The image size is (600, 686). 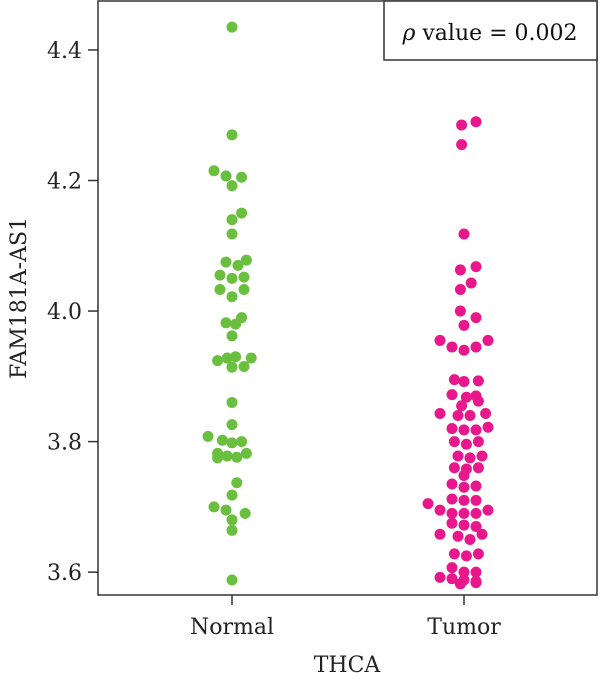 What do you see at coordinates (64, 573) in the screenshot?
I see `y-tick-label: 3.6` at bounding box center [64, 573].